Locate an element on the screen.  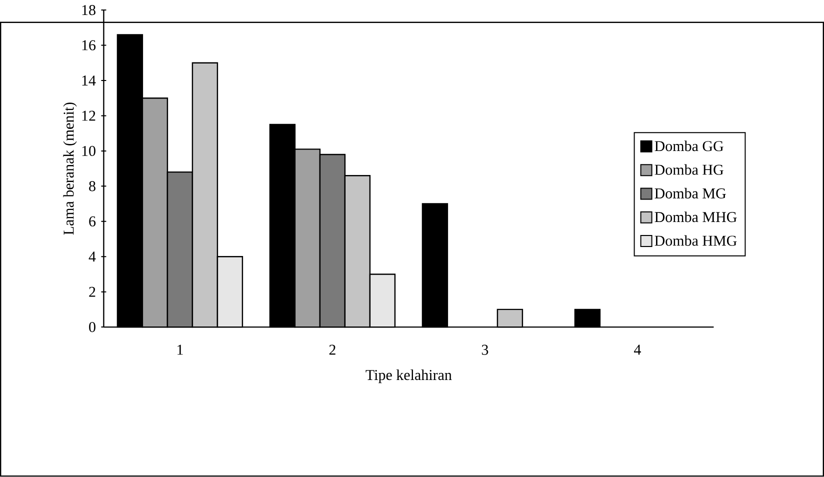
x-tick-label: 2 is located at coordinates (332, 349).